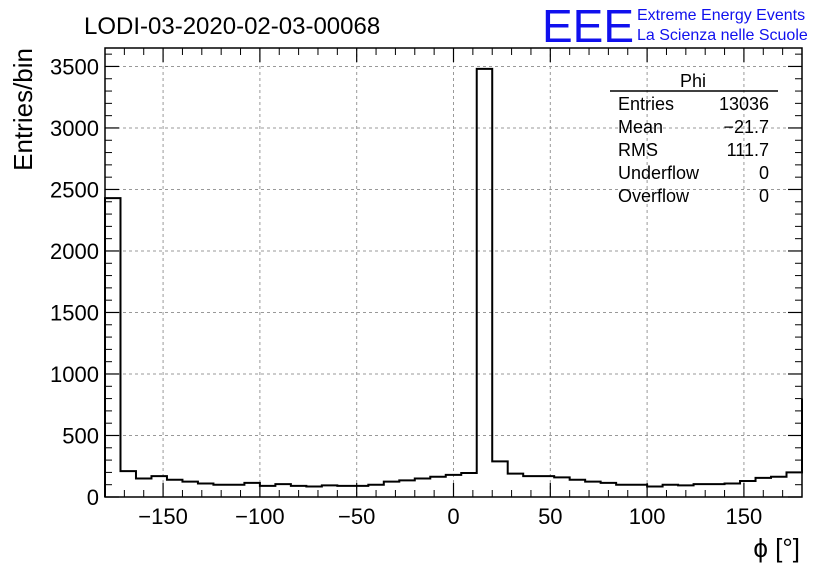  What do you see at coordinates (260, 516) in the screenshot?
I see `x-tick-label: −100` at bounding box center [260, 516].